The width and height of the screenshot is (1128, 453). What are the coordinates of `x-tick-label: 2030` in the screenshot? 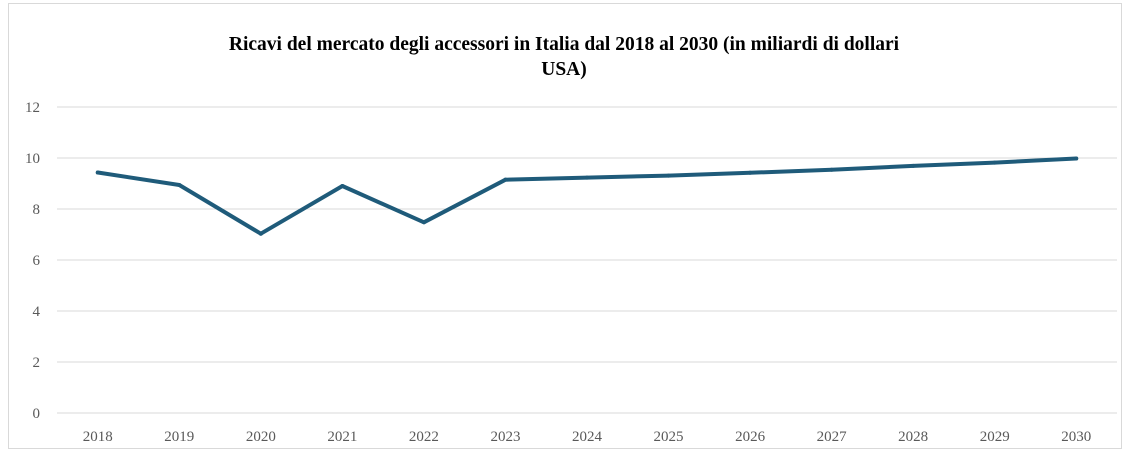 It's located at (1076, 437).